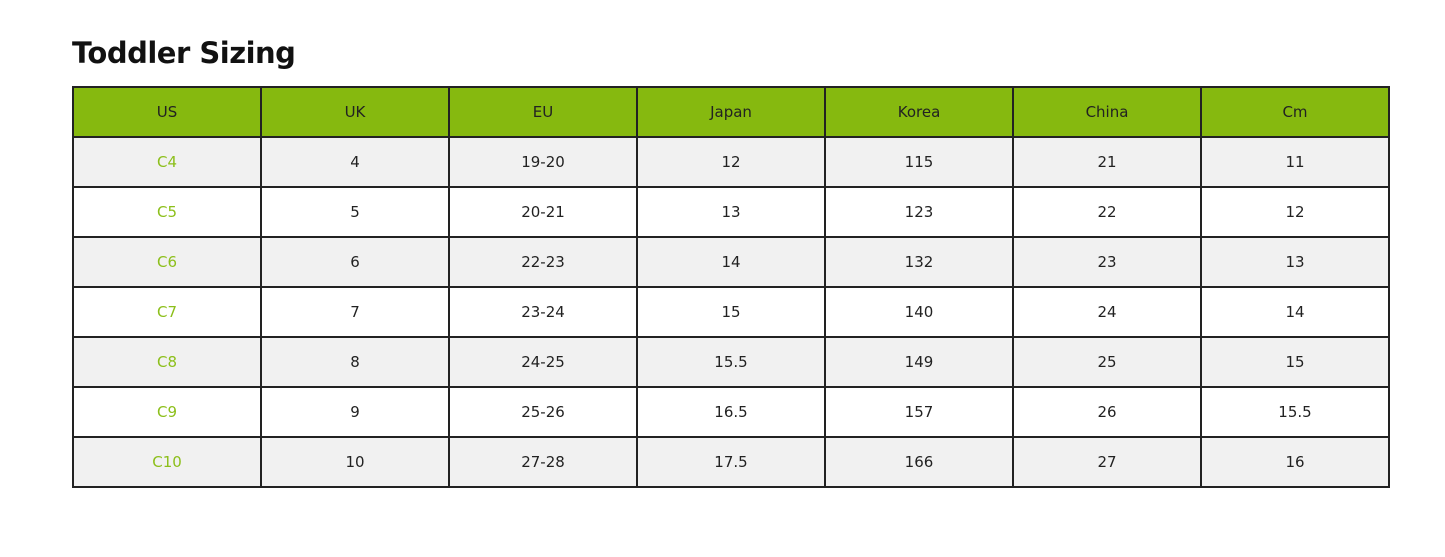 The image size is (1445, 557). I want to click on table-row: C8 8 24-25 15.5 149 25 15, so click(731, 362).